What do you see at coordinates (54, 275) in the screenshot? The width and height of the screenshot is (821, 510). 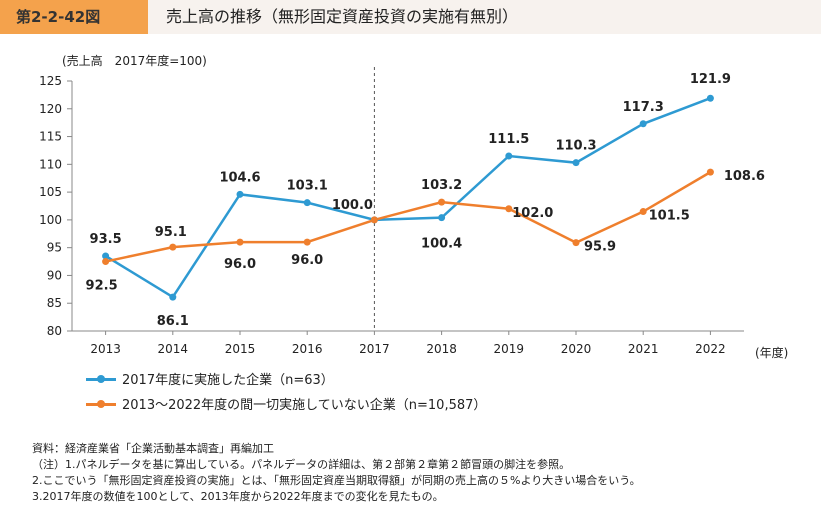 I see `y-tick-label: 90` at bounding box center [54, 275].